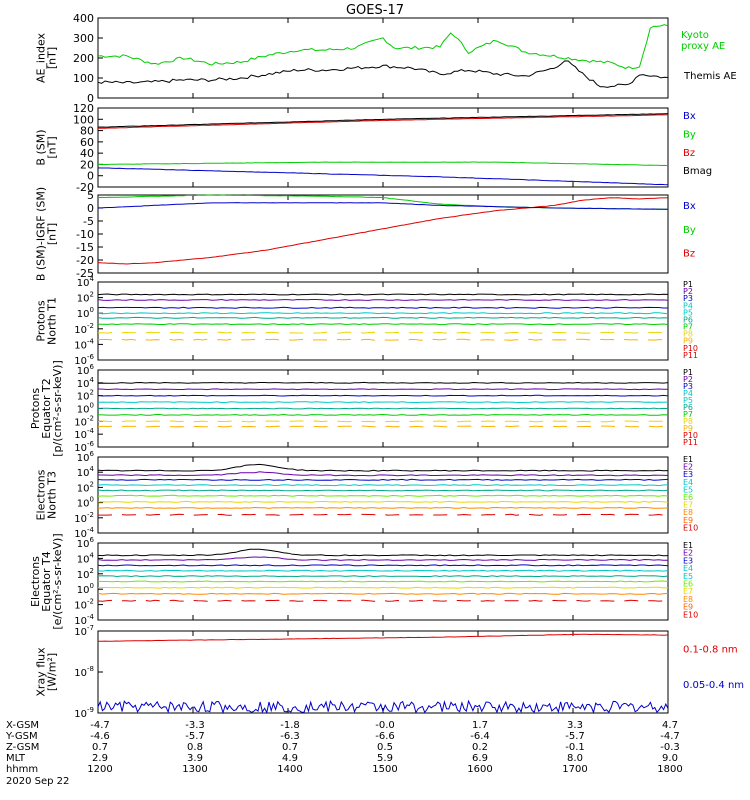  What do you see at coordinates (99, 769) in the screenshot?
I see `ephemeris-value: 1200` at bounding box center [99, 769].